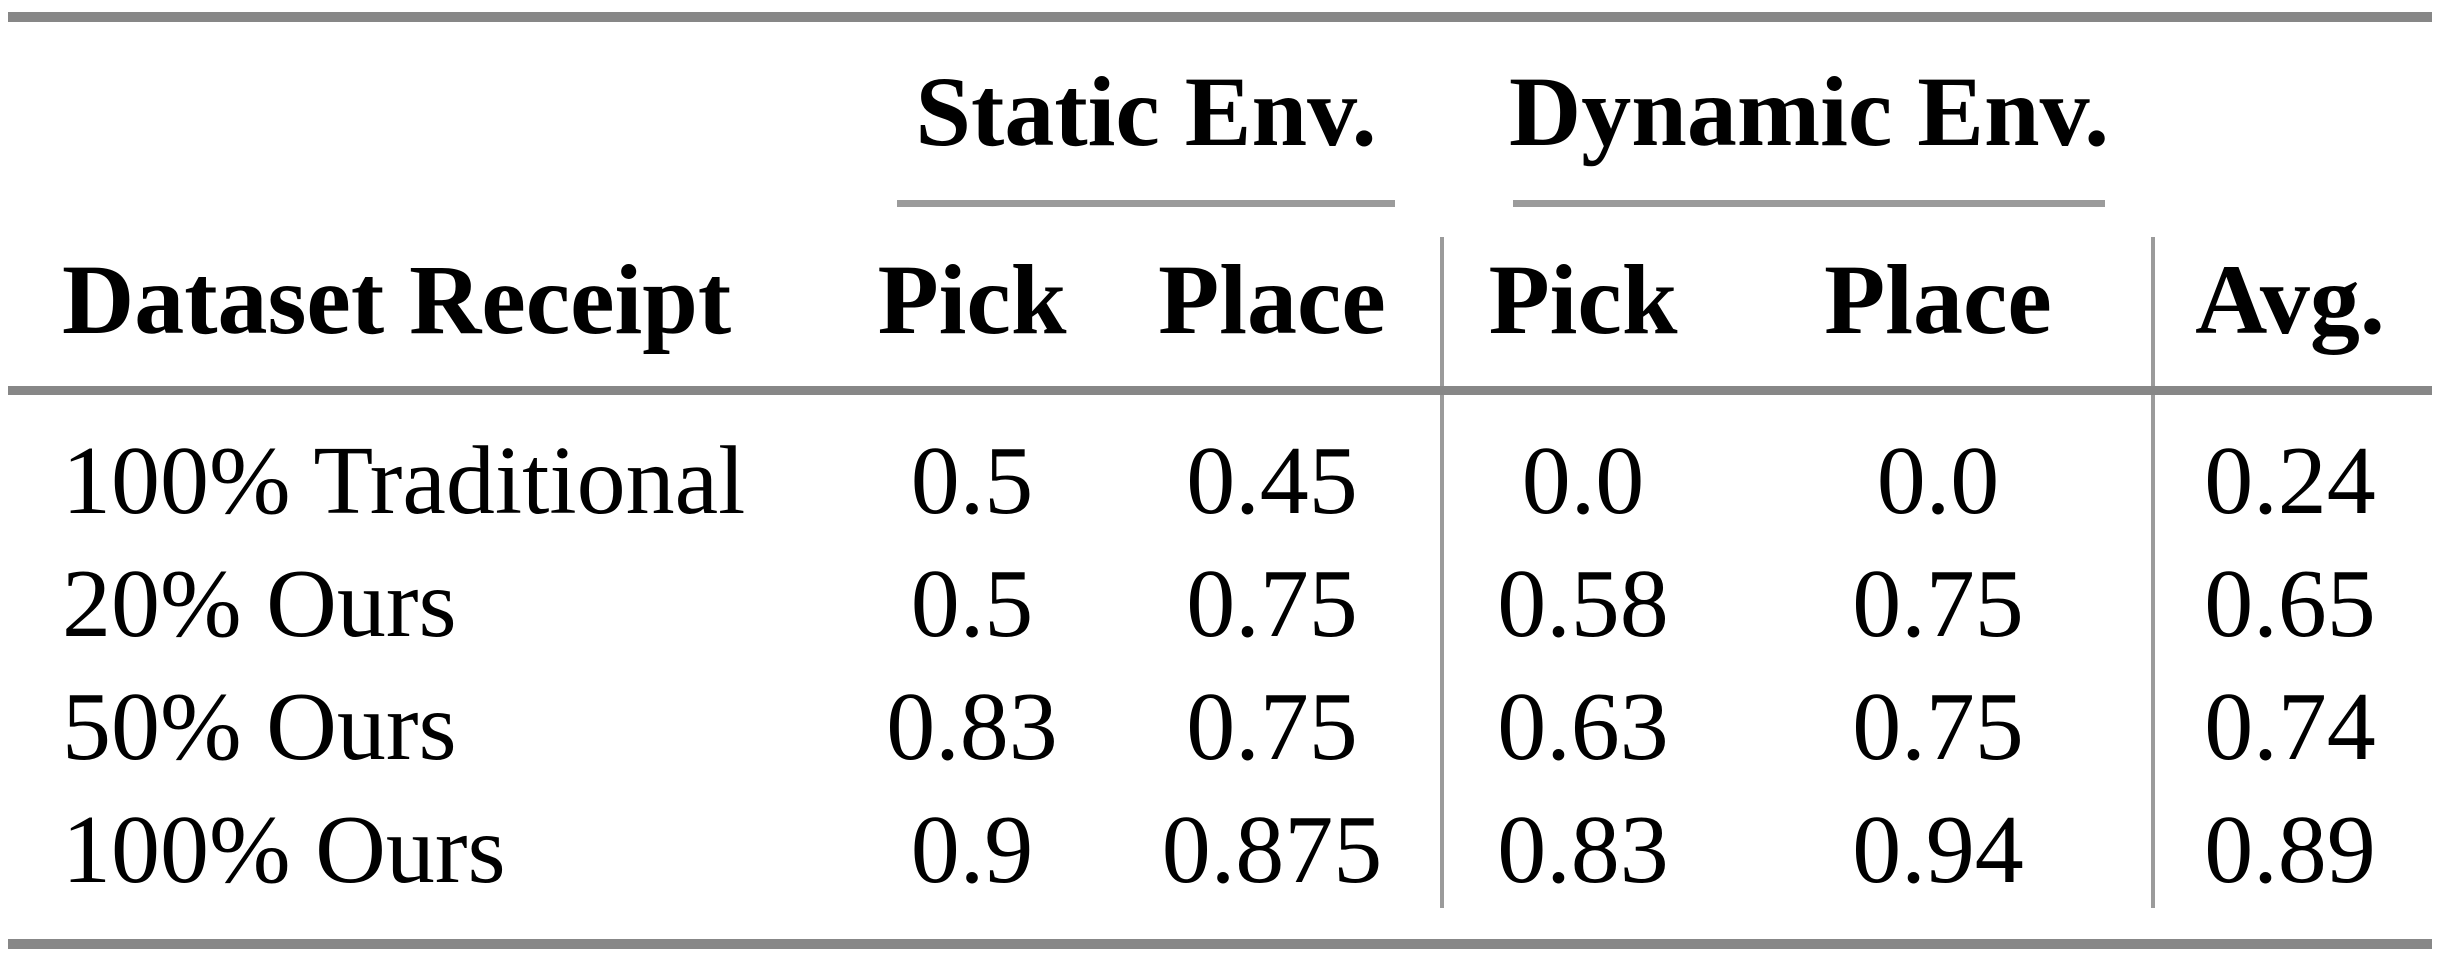 This screenshot has width=2440, height=966. I want to click on cell-r4-static-pick: 0.9, so click(972, 850).